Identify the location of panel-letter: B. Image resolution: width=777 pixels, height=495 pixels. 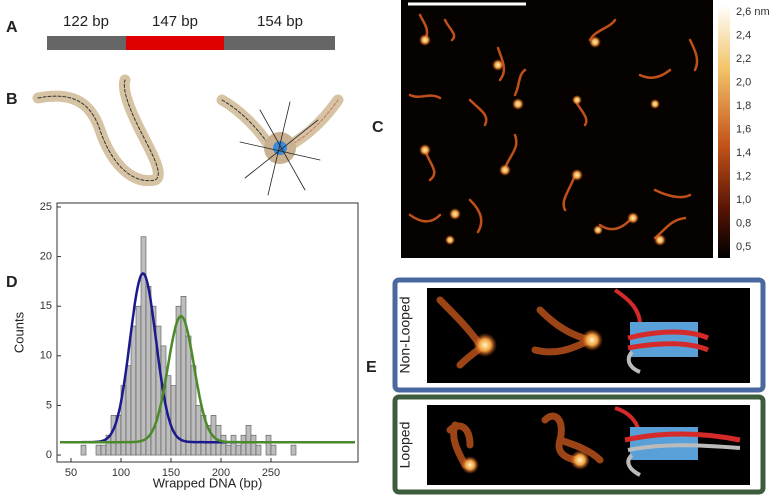
(12, 99).